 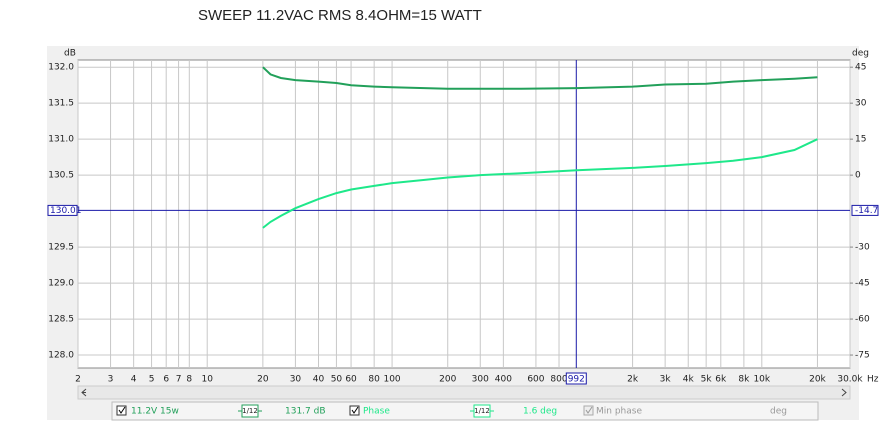 What do you see at coordinates (850, 380) in the screenshot?
I see `x-tick-label: 30.0k` at bounding box center [850, 380].